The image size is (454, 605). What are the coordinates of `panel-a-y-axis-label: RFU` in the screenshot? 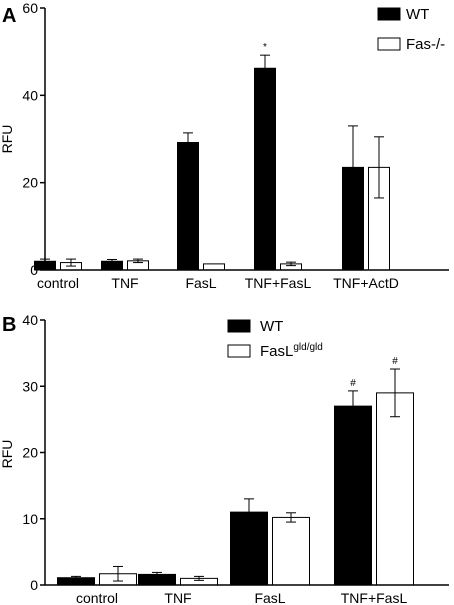 It's located at (7, 139).